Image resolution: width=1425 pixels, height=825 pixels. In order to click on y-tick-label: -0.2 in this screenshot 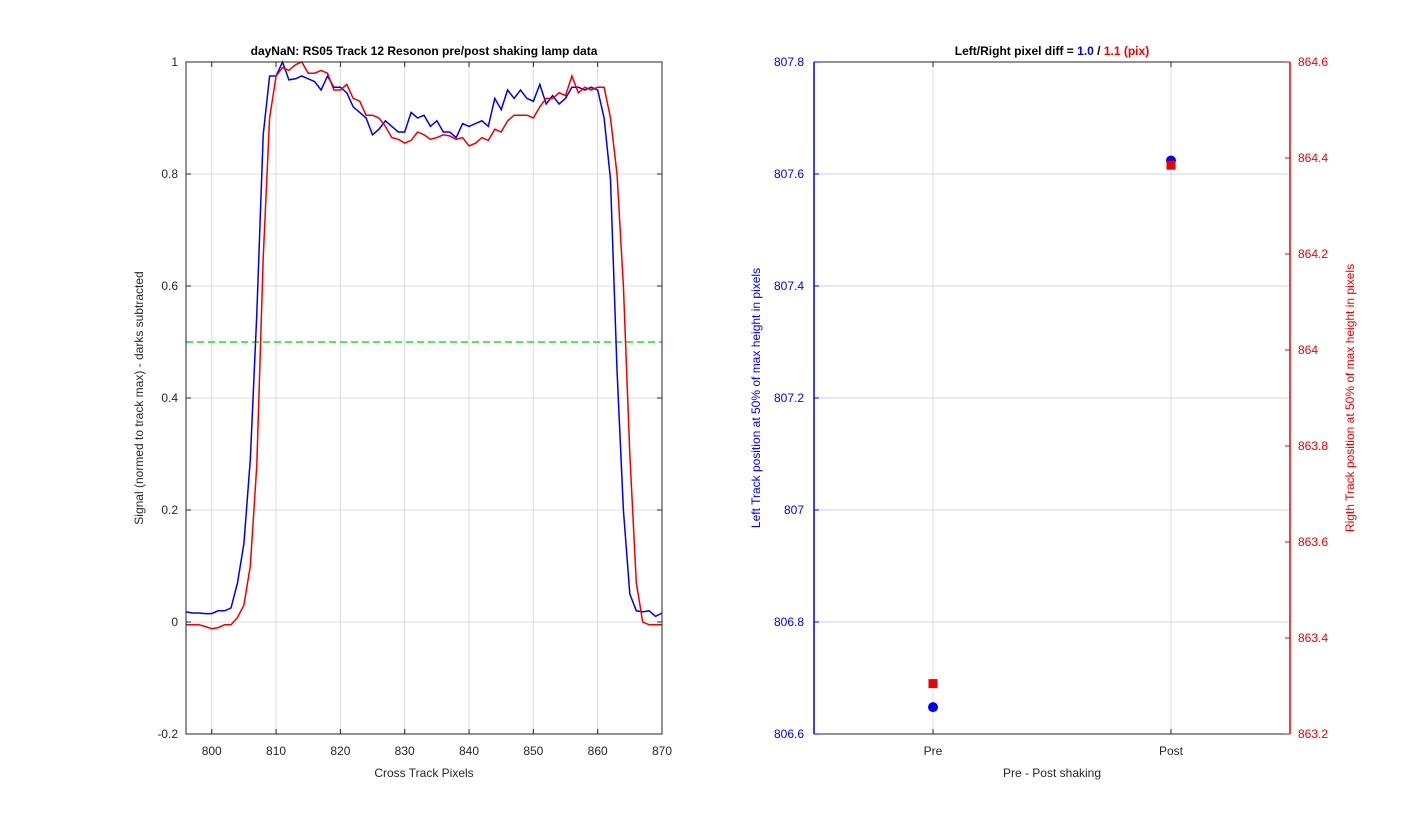, I will do `click(167, 734)`.